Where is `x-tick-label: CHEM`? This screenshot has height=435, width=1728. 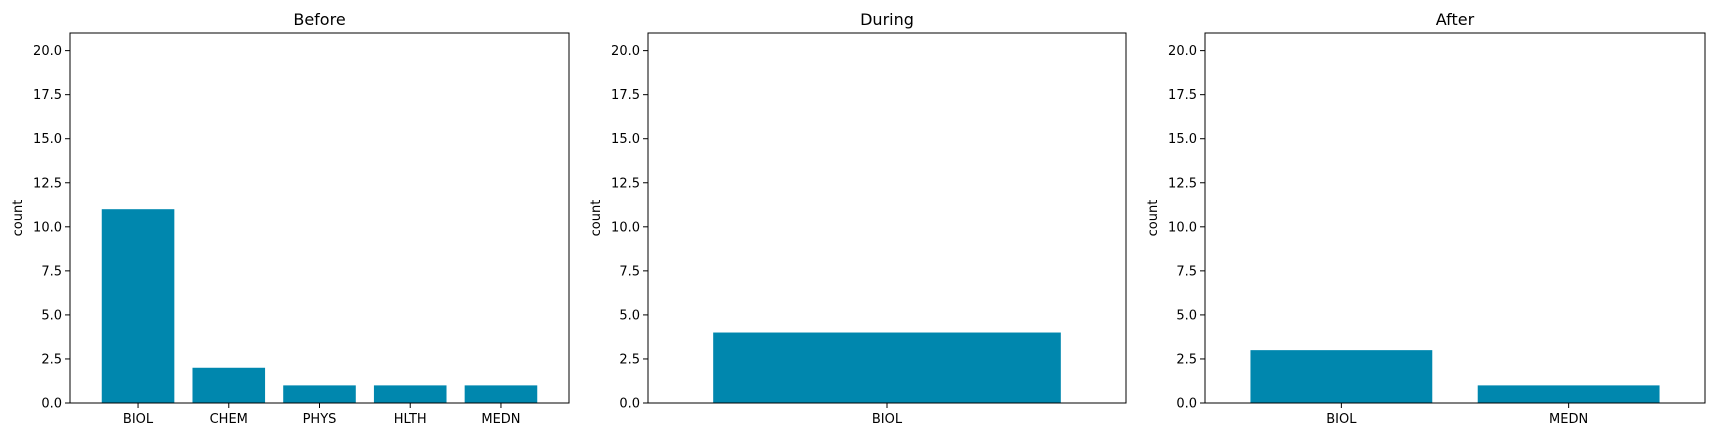
x-tick-label: CHEM is located at coordinates (229, 419).